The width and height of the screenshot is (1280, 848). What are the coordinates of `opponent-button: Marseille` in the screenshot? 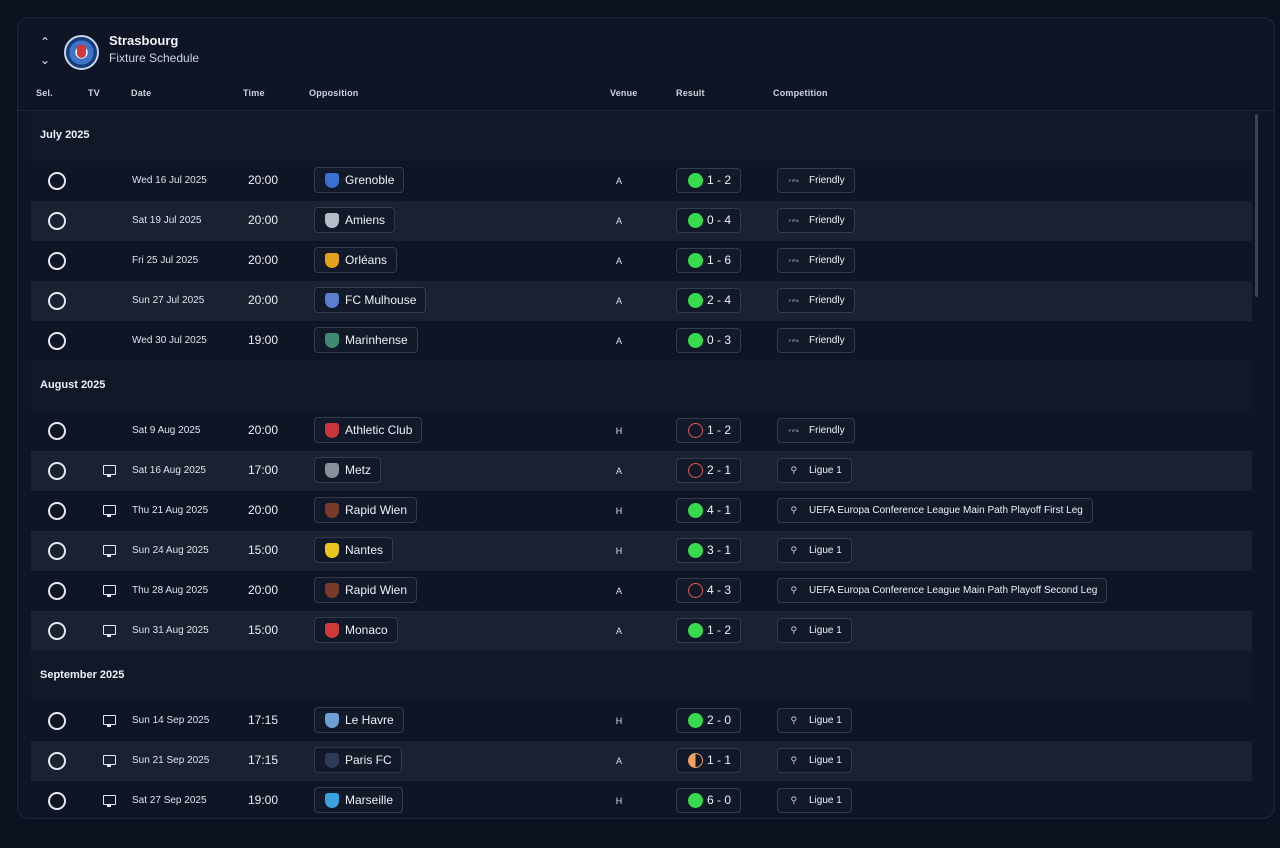 It's located at (359, 800).